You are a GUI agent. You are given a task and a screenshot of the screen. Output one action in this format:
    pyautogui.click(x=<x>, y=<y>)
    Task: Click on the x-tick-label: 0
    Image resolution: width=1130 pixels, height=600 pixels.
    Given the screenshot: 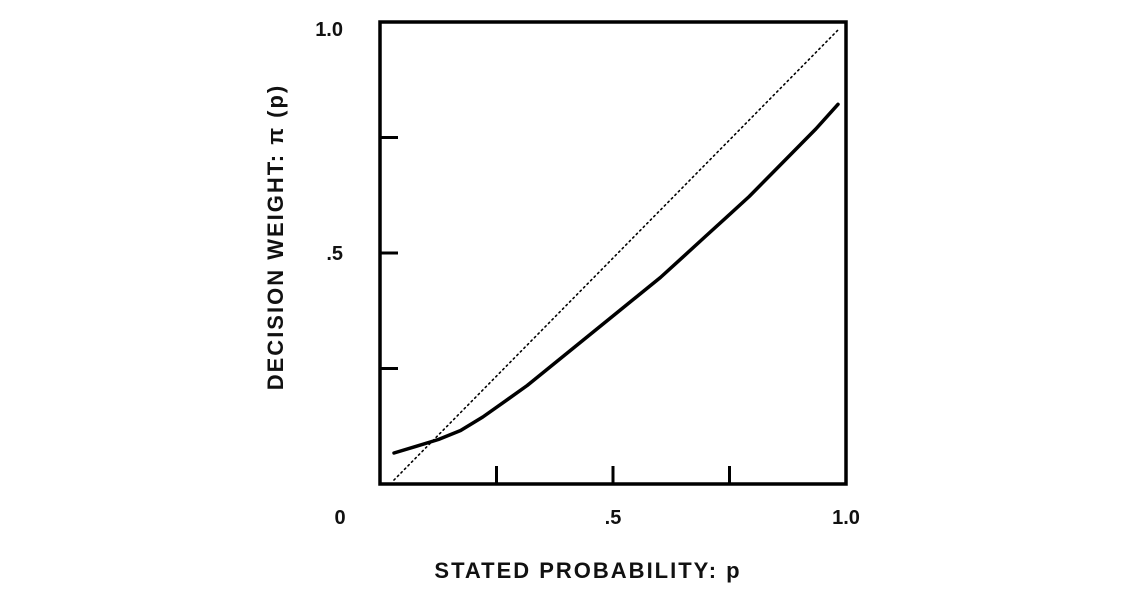 What is the action you would take?
    pyautogui.click(x=339, y=518)
    